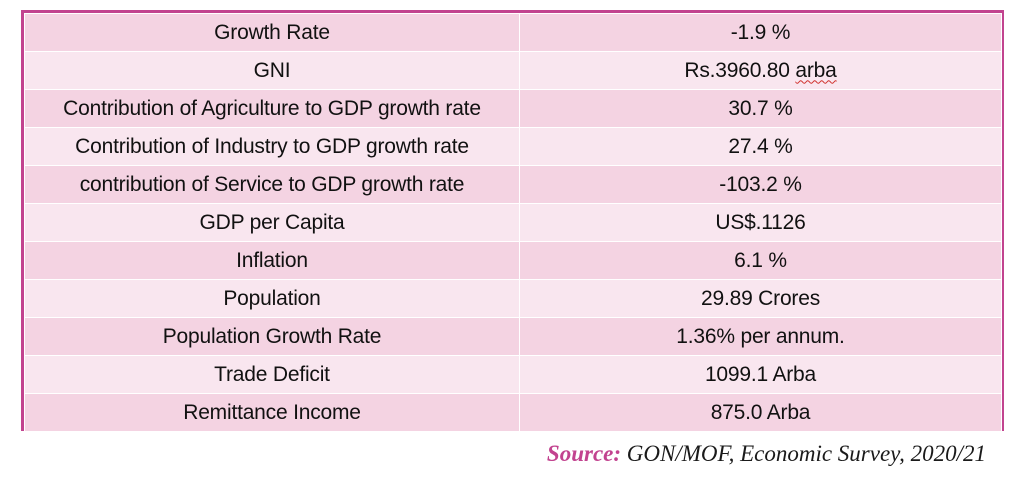 The image size is (1024, 480). What do you see at coordinates (760, 184) in the screenshot?
I see `row-value: -103.2 %` at bounding box center [760, 184].